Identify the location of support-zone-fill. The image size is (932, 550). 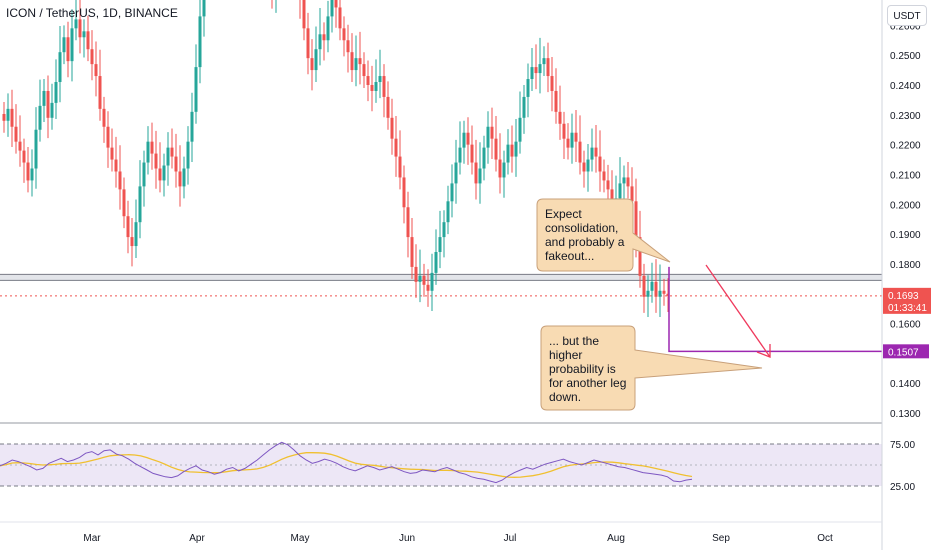
(441, 277).